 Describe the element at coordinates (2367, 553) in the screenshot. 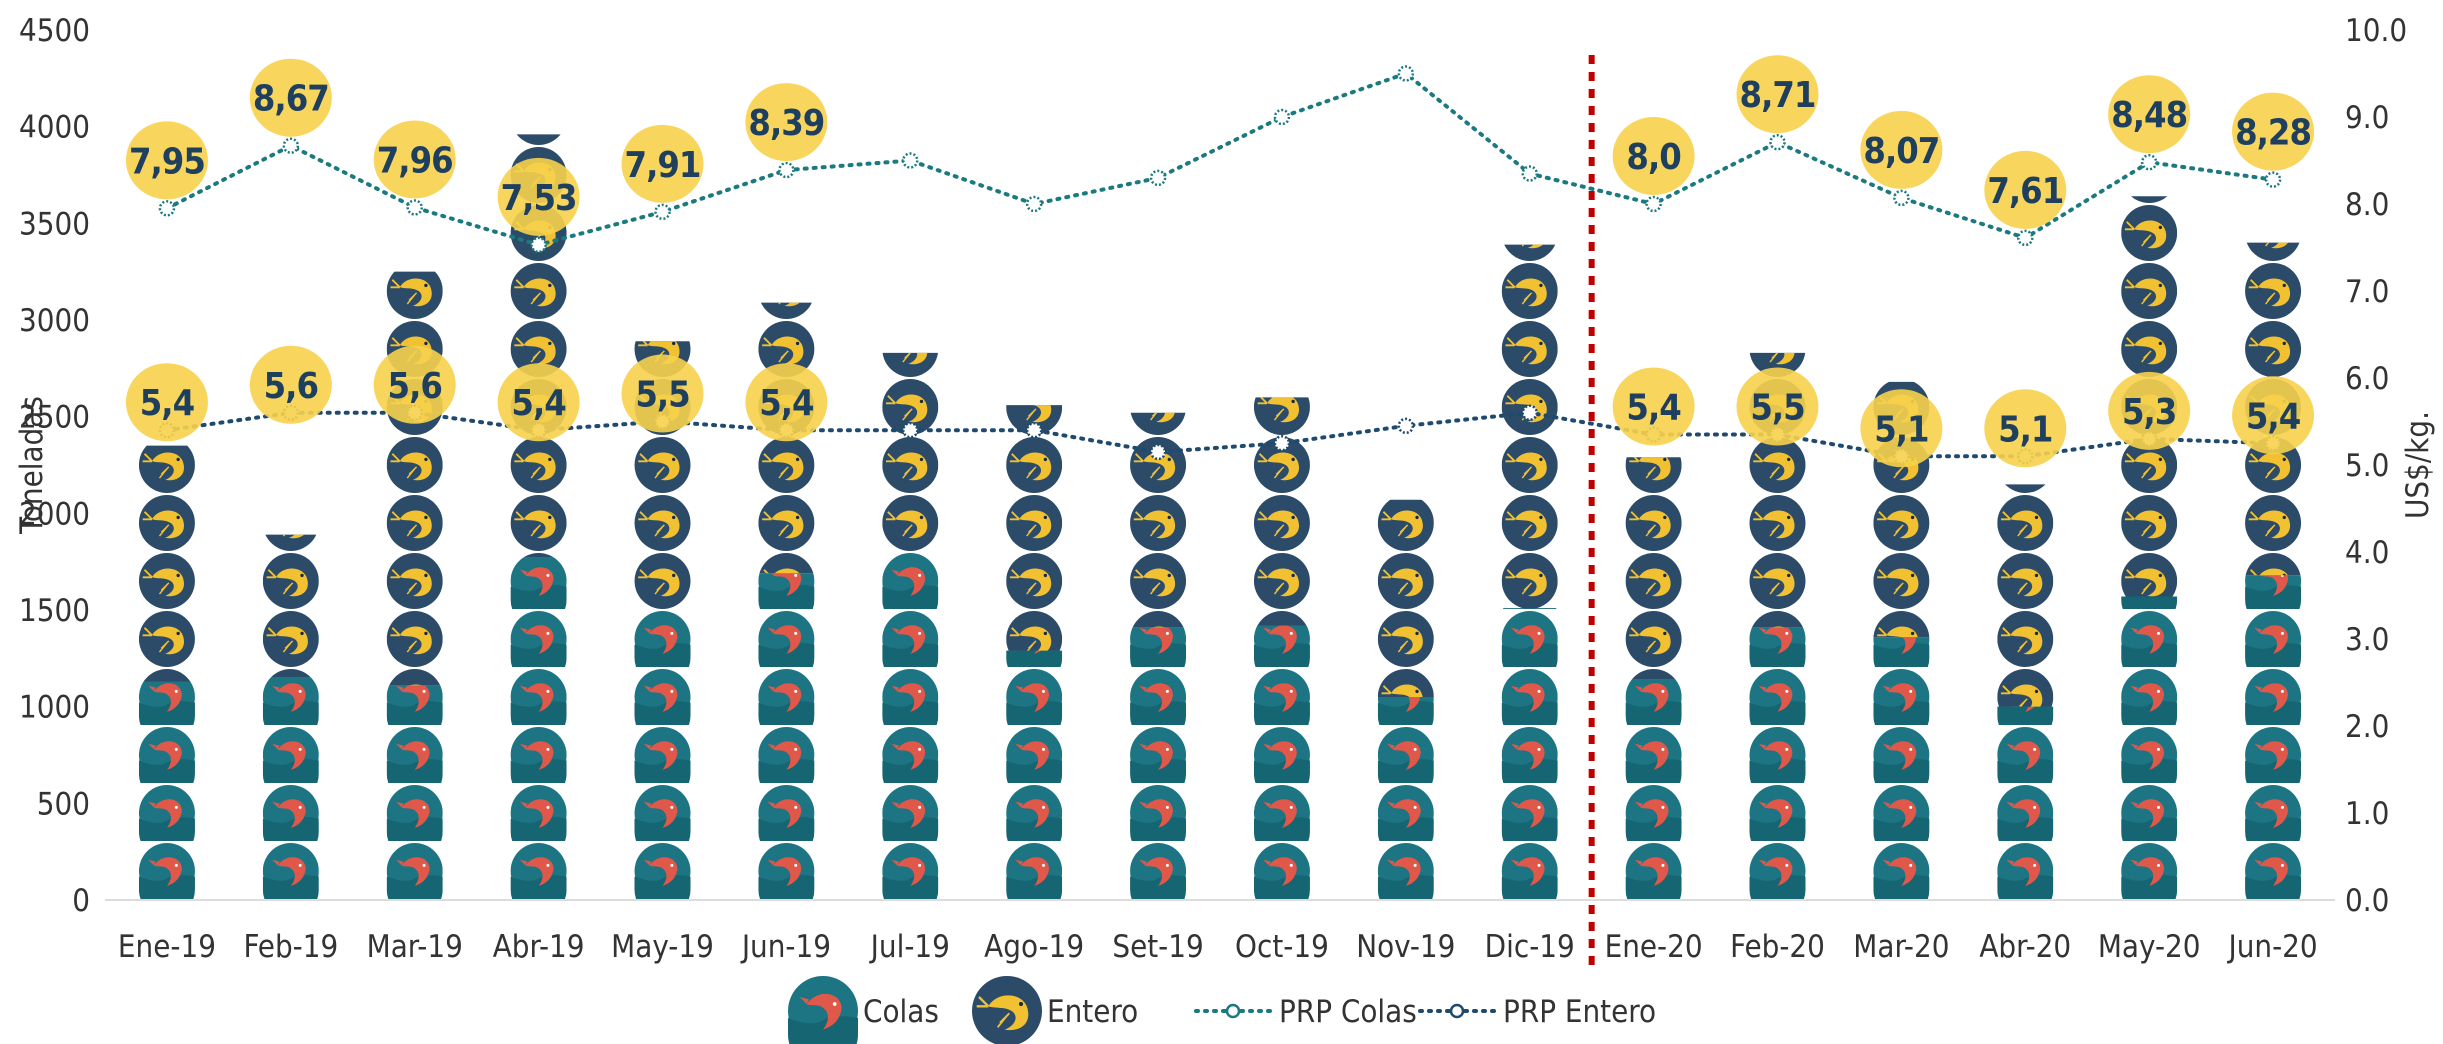

I see `y2-tick-label: 4.0` at that location.